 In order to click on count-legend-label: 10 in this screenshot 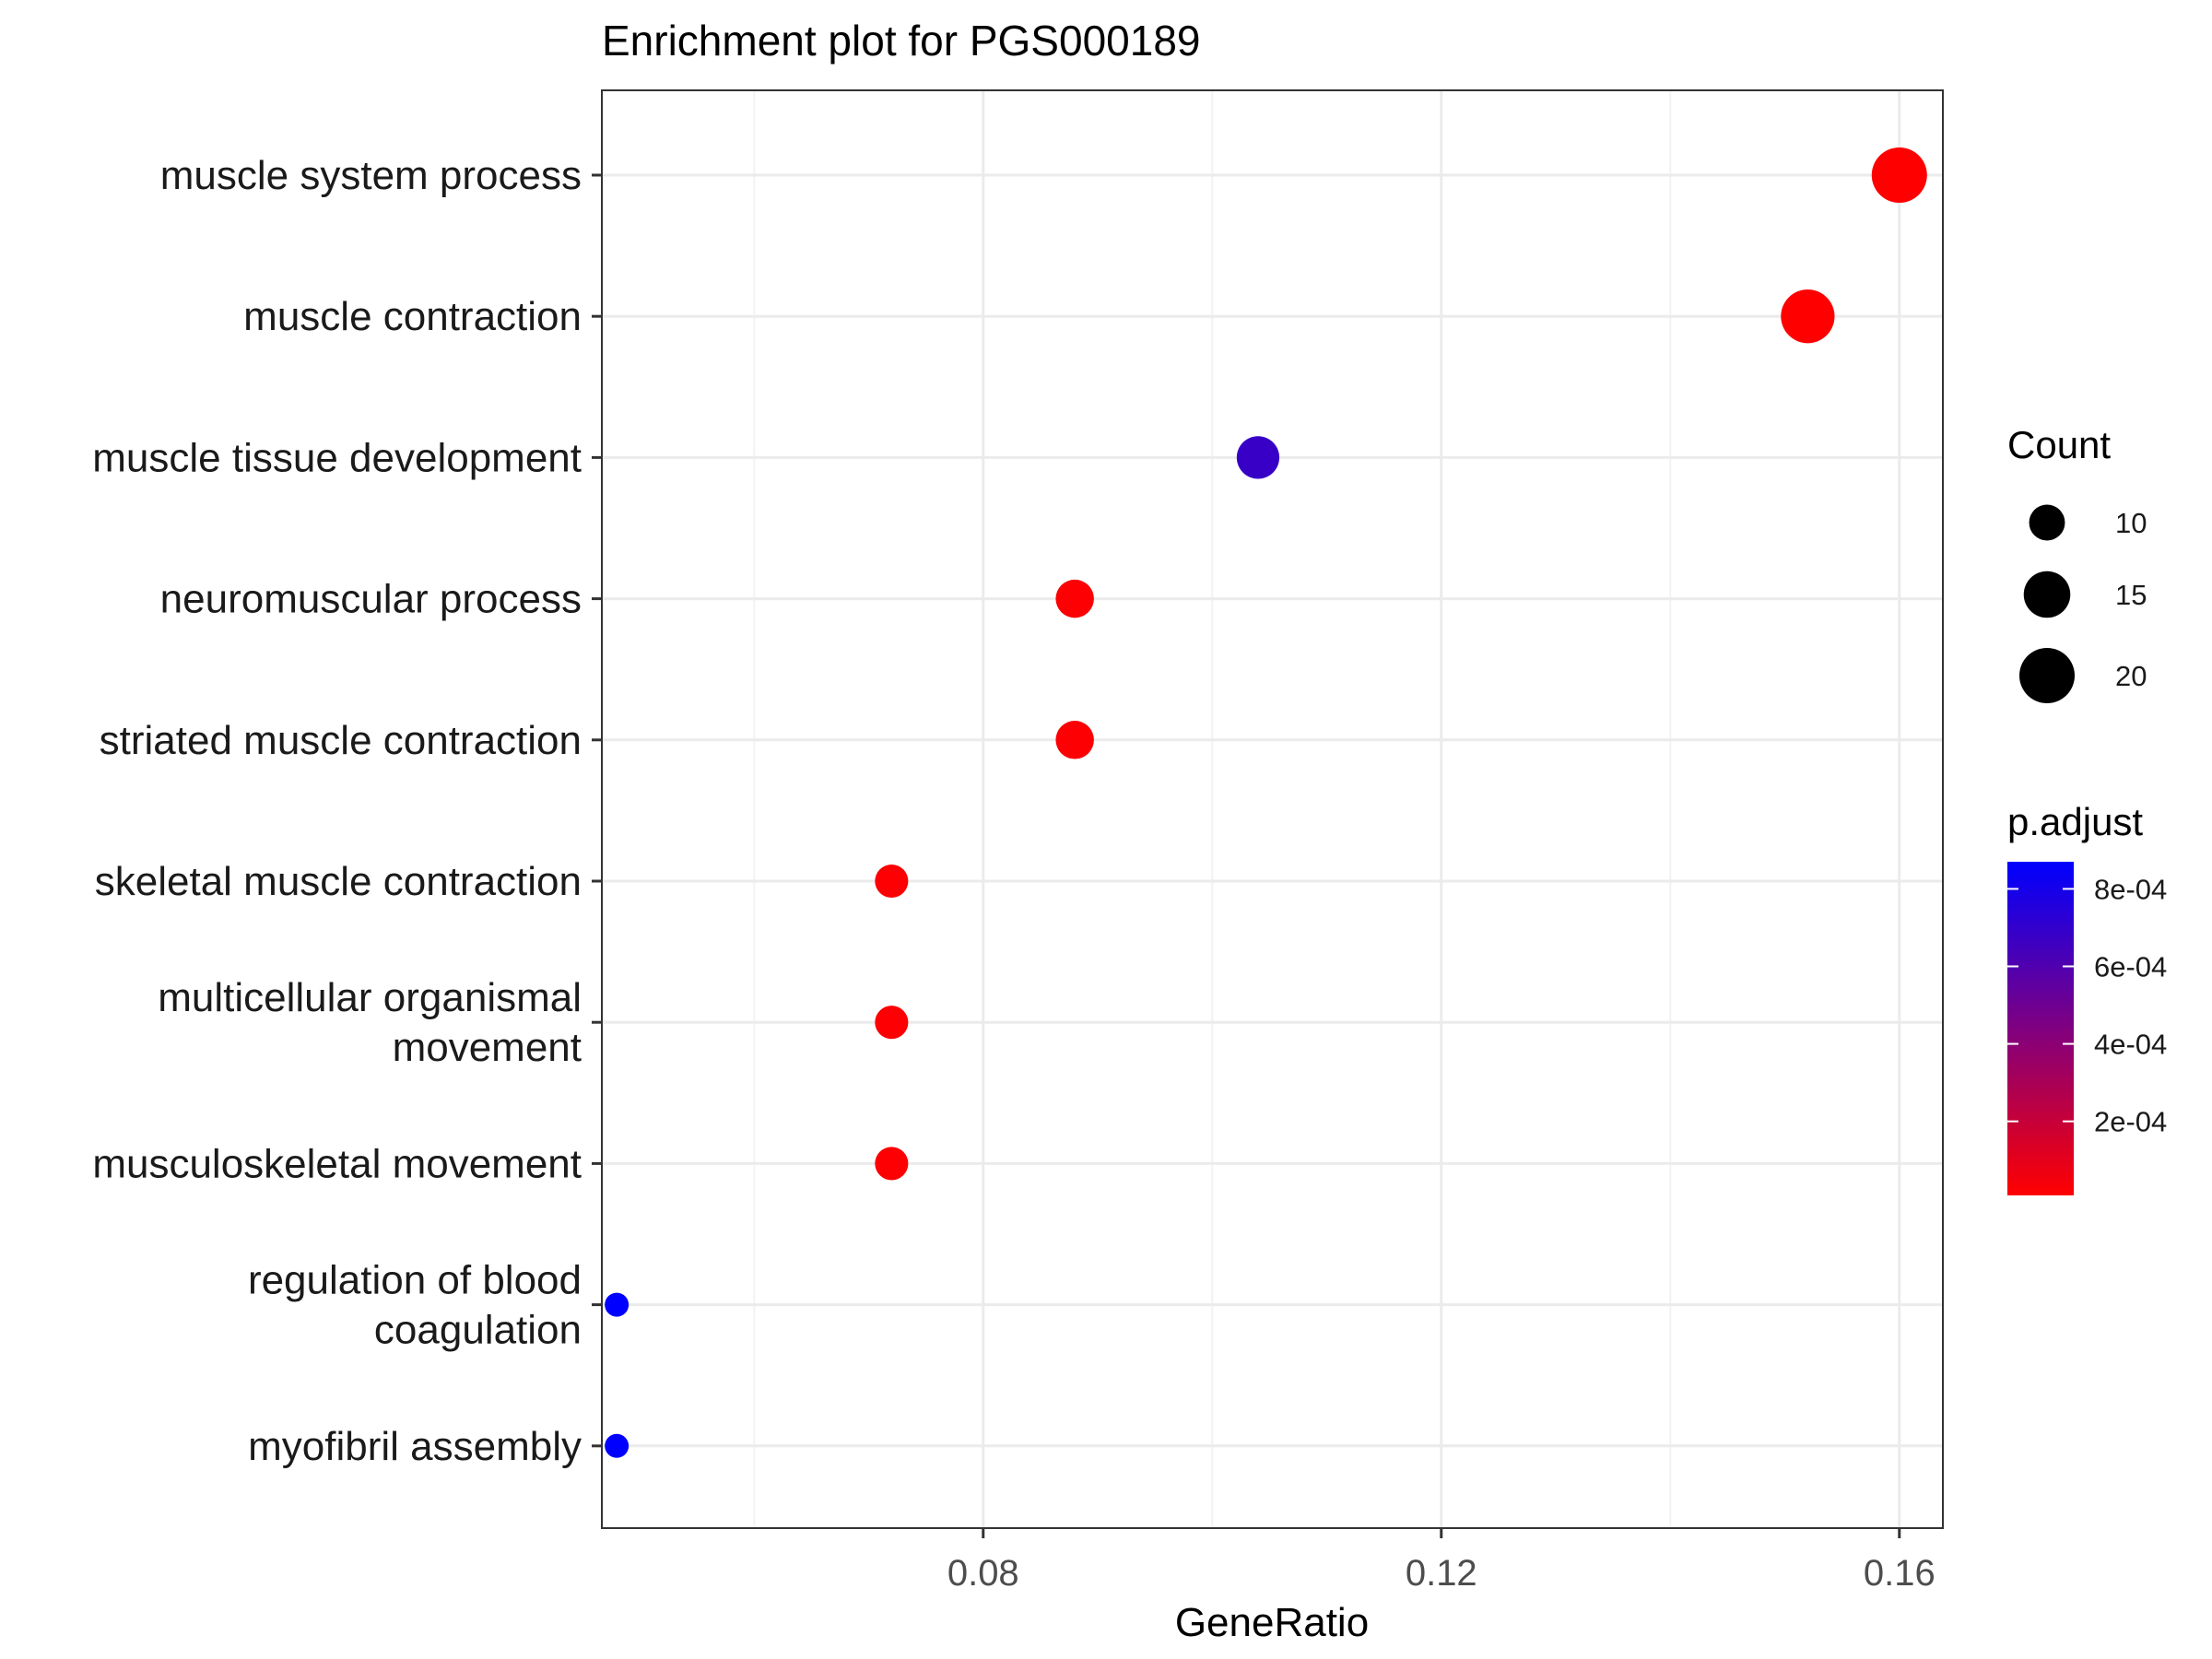, I will do `click(2131, 523)`.